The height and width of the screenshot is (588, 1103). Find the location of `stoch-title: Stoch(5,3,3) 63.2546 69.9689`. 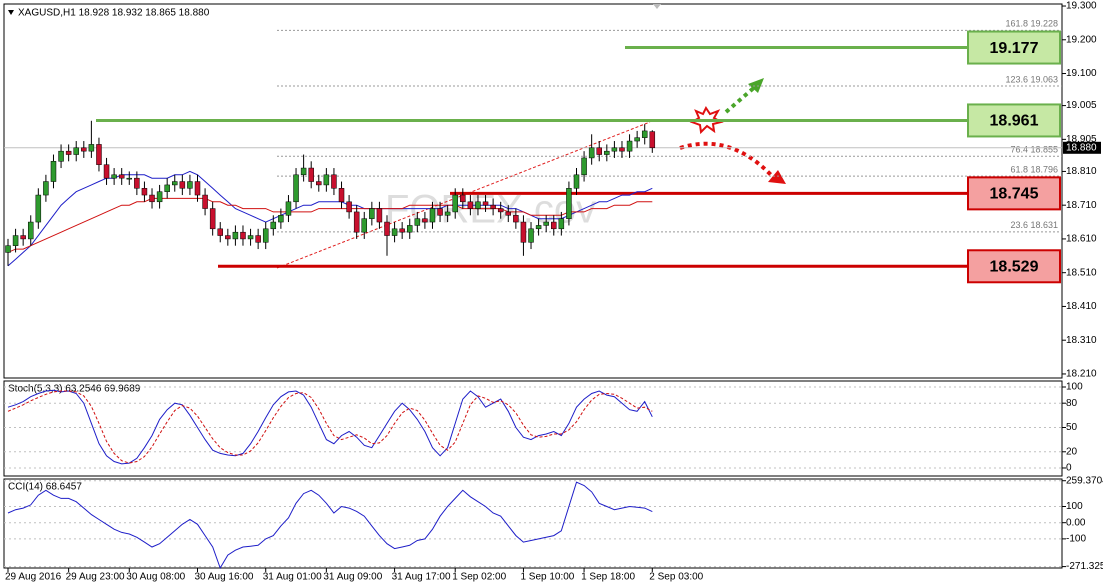

stoch-title: Stoch(5,3,3) 63.2546 69.9689 is located at coordinates (74, 389).